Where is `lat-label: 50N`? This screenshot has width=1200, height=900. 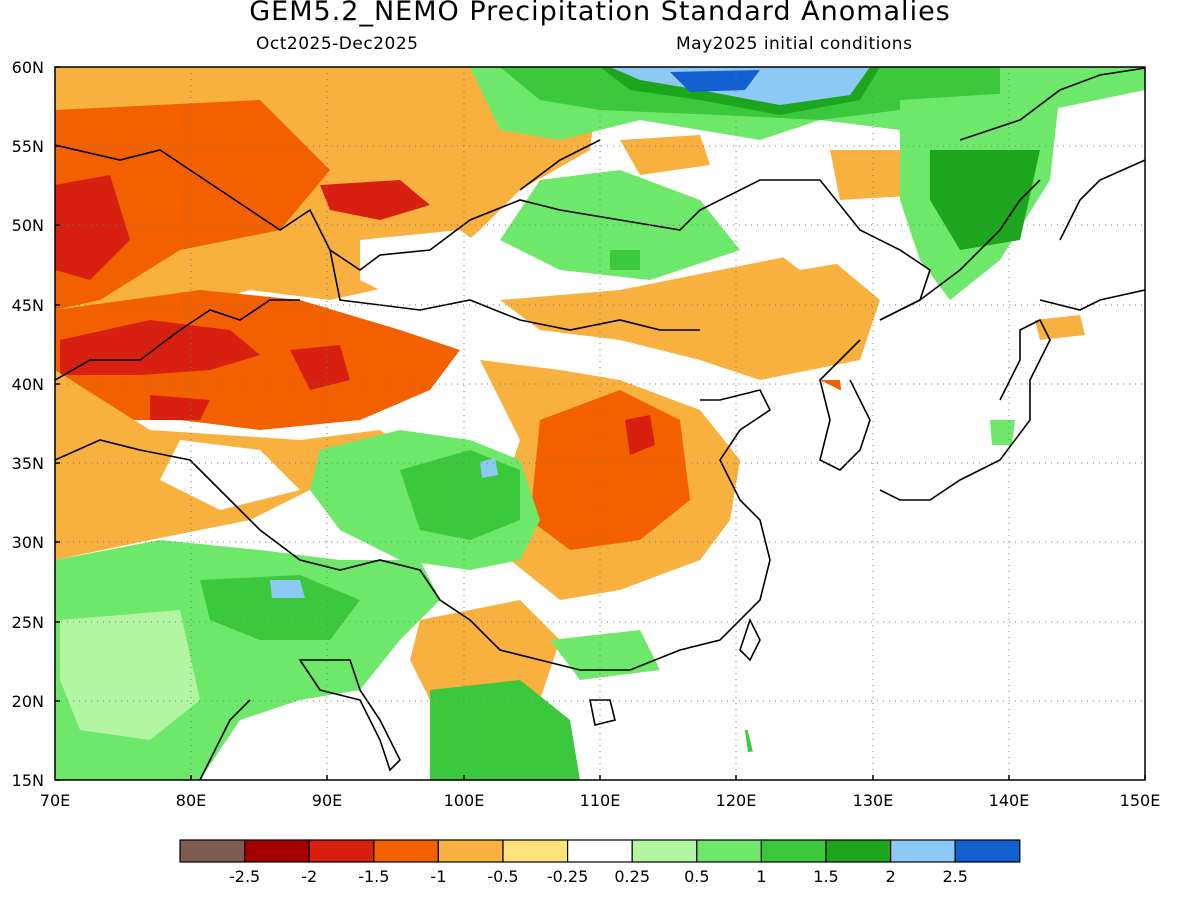
lat-label: 50N is located at coordinates (28, 225).